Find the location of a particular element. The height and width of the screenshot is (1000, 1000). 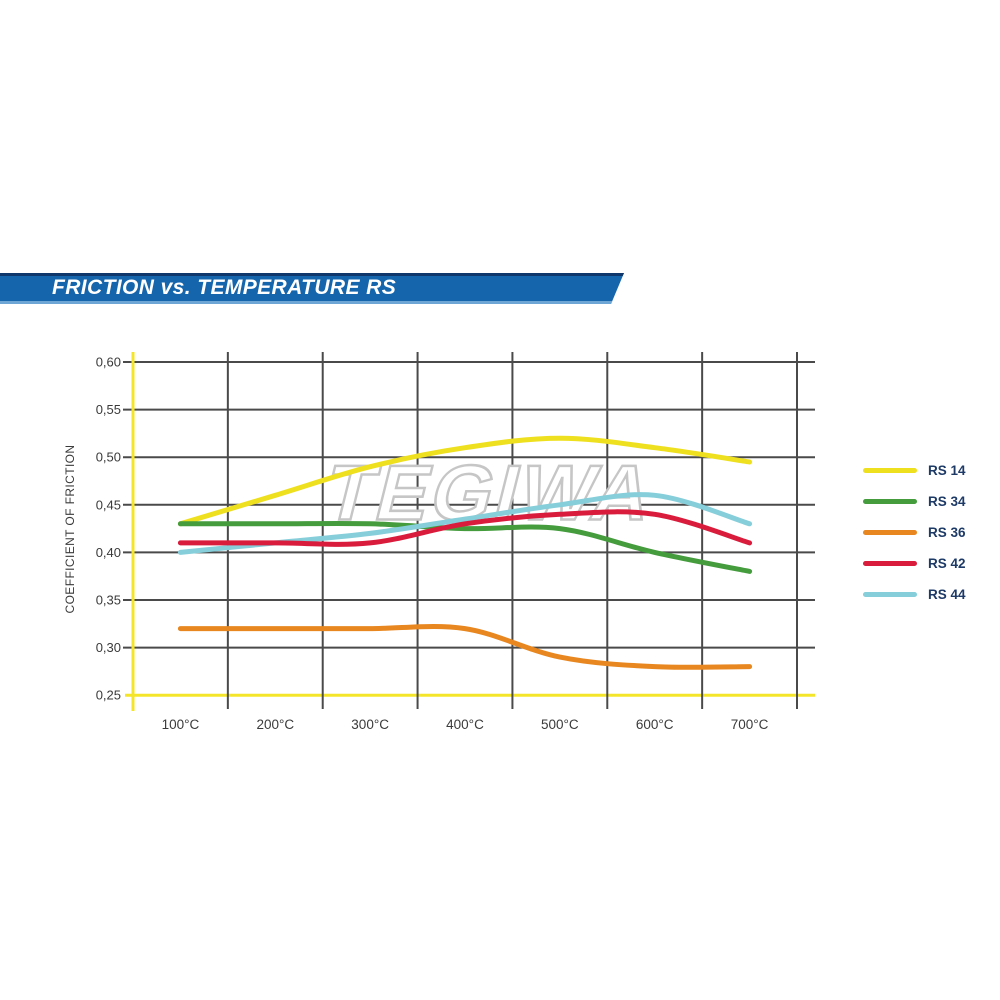

series-layer is located at coordinates (465, 552).